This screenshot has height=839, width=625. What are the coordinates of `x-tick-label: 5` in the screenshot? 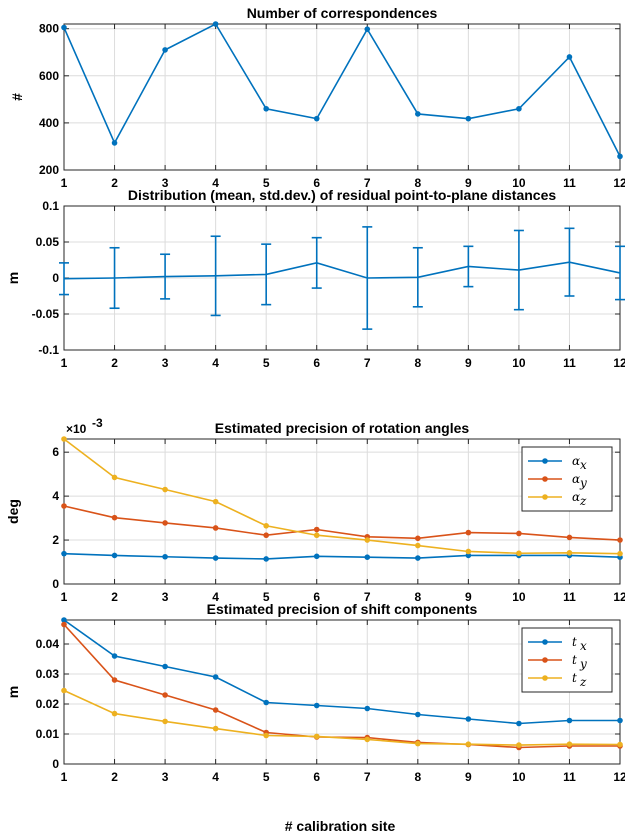 It's located at (266, 363).